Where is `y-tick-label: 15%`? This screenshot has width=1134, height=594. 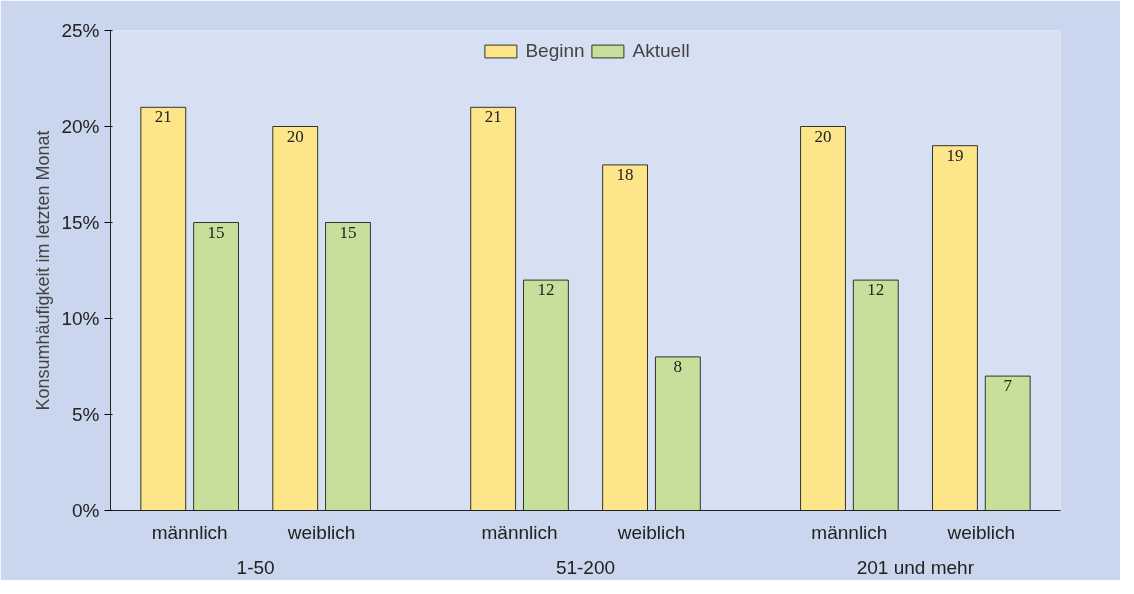 y-tick-label: 15% is located at coordinates (80, 222).